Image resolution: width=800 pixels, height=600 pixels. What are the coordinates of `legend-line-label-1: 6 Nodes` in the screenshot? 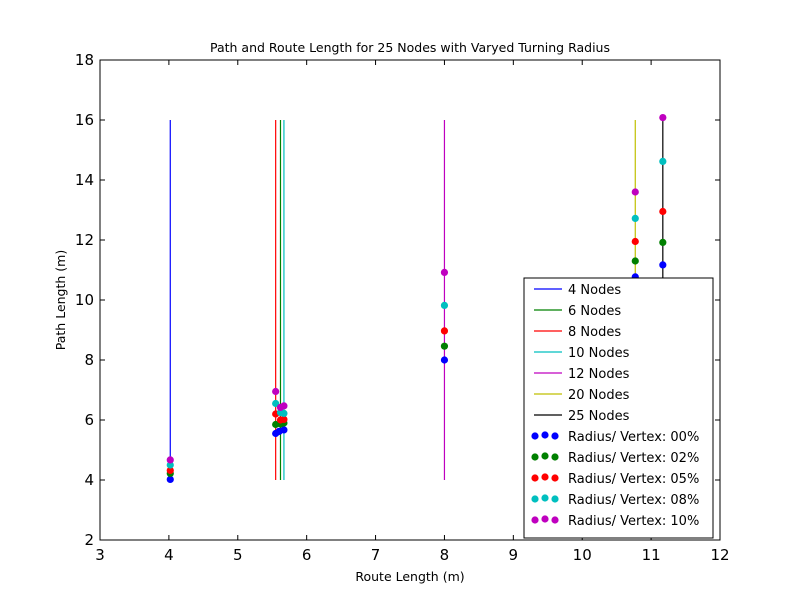 It's located at (594, 311).